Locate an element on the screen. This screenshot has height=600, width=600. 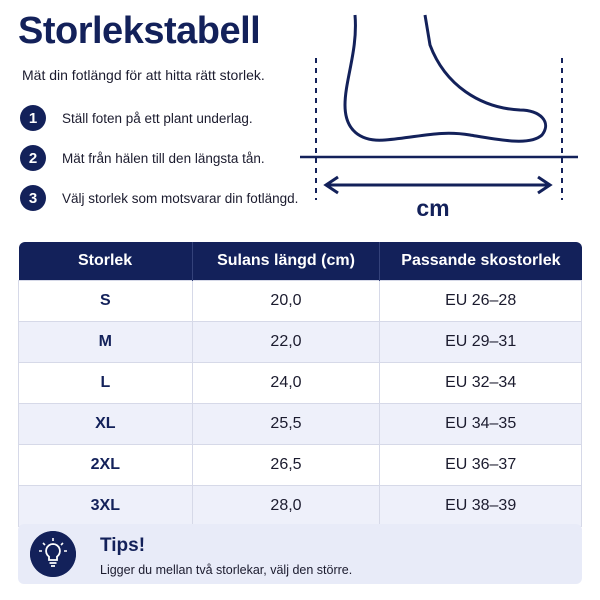
unit-label: cm is located at coordinates (432, 208).